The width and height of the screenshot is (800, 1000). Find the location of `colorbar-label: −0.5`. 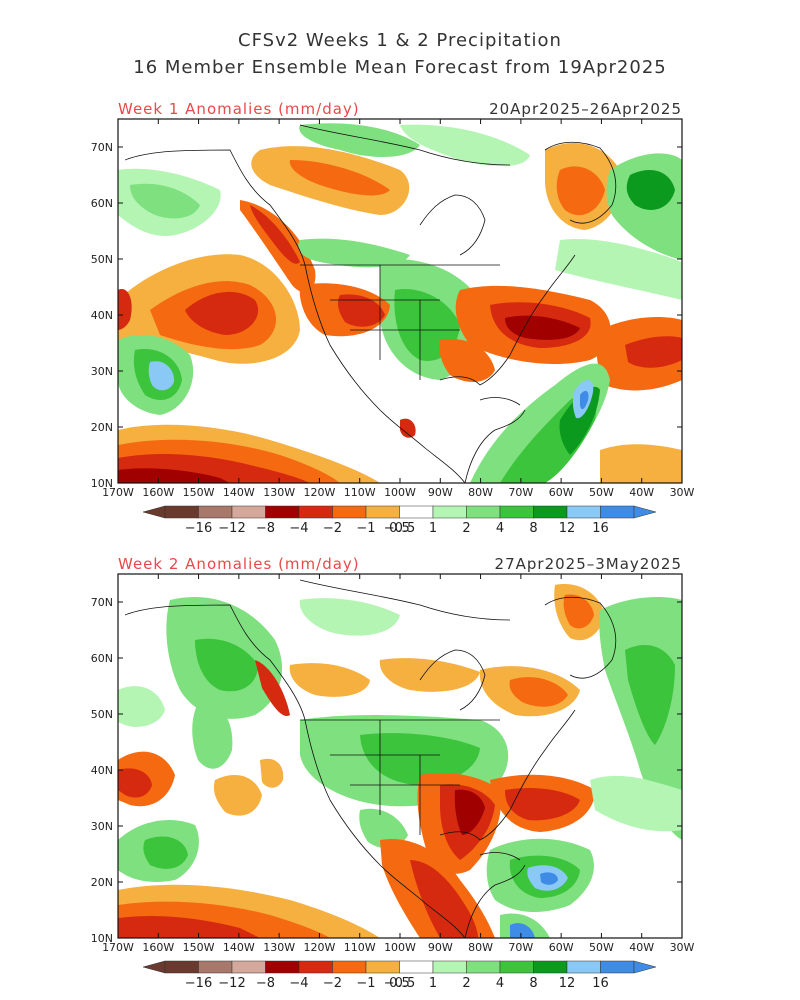

colorbar-label: −0.5 is located at coordinates (400, 983).